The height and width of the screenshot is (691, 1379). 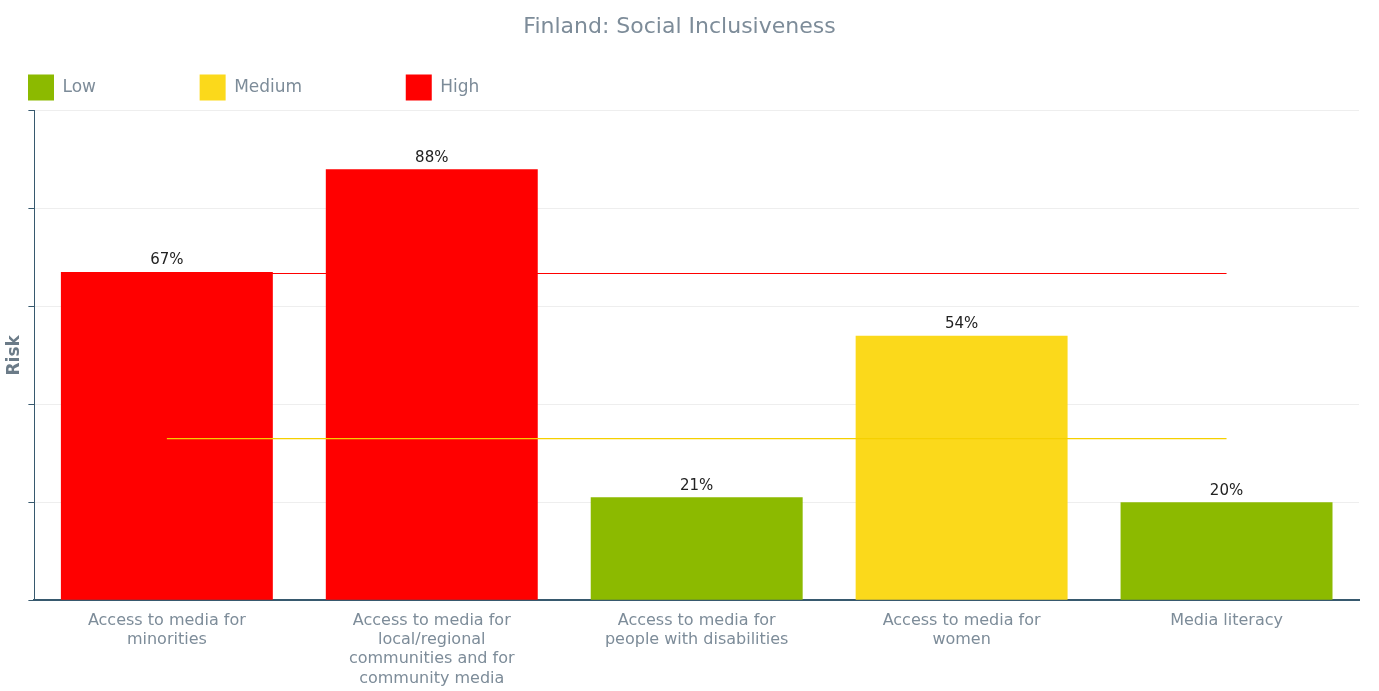 What do you see at coordinates (961, 323) in the screenshot?
I see `data-label: 54%` at bounding box center [961, 323].